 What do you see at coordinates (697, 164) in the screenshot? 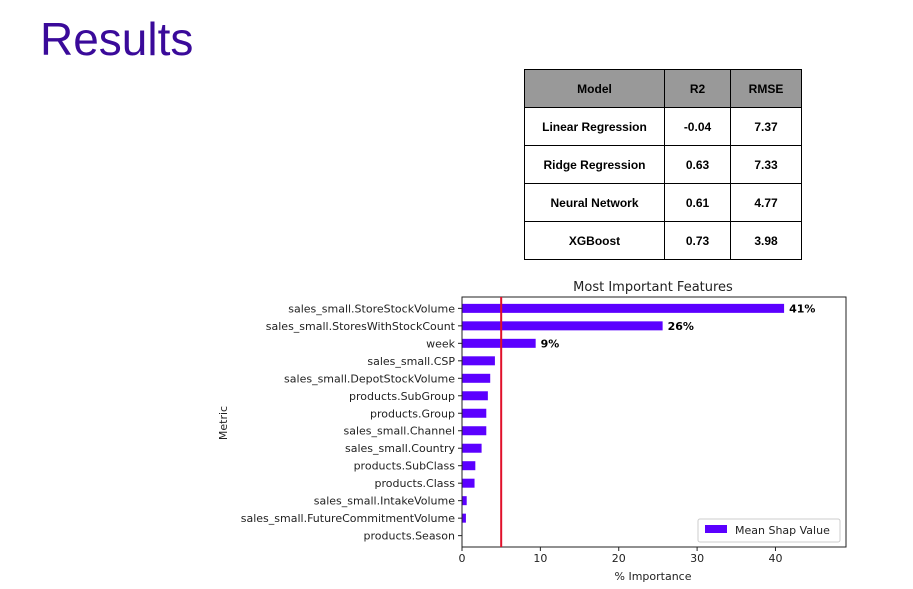
I see `r2-cell: 0.63` at bounding box center [697, 164].